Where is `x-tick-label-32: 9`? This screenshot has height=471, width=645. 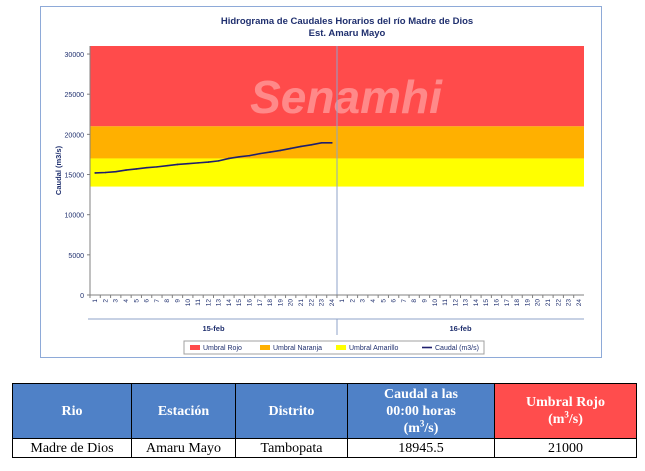
x-tick-label-32: 9 is located at coordinates (424, 301).